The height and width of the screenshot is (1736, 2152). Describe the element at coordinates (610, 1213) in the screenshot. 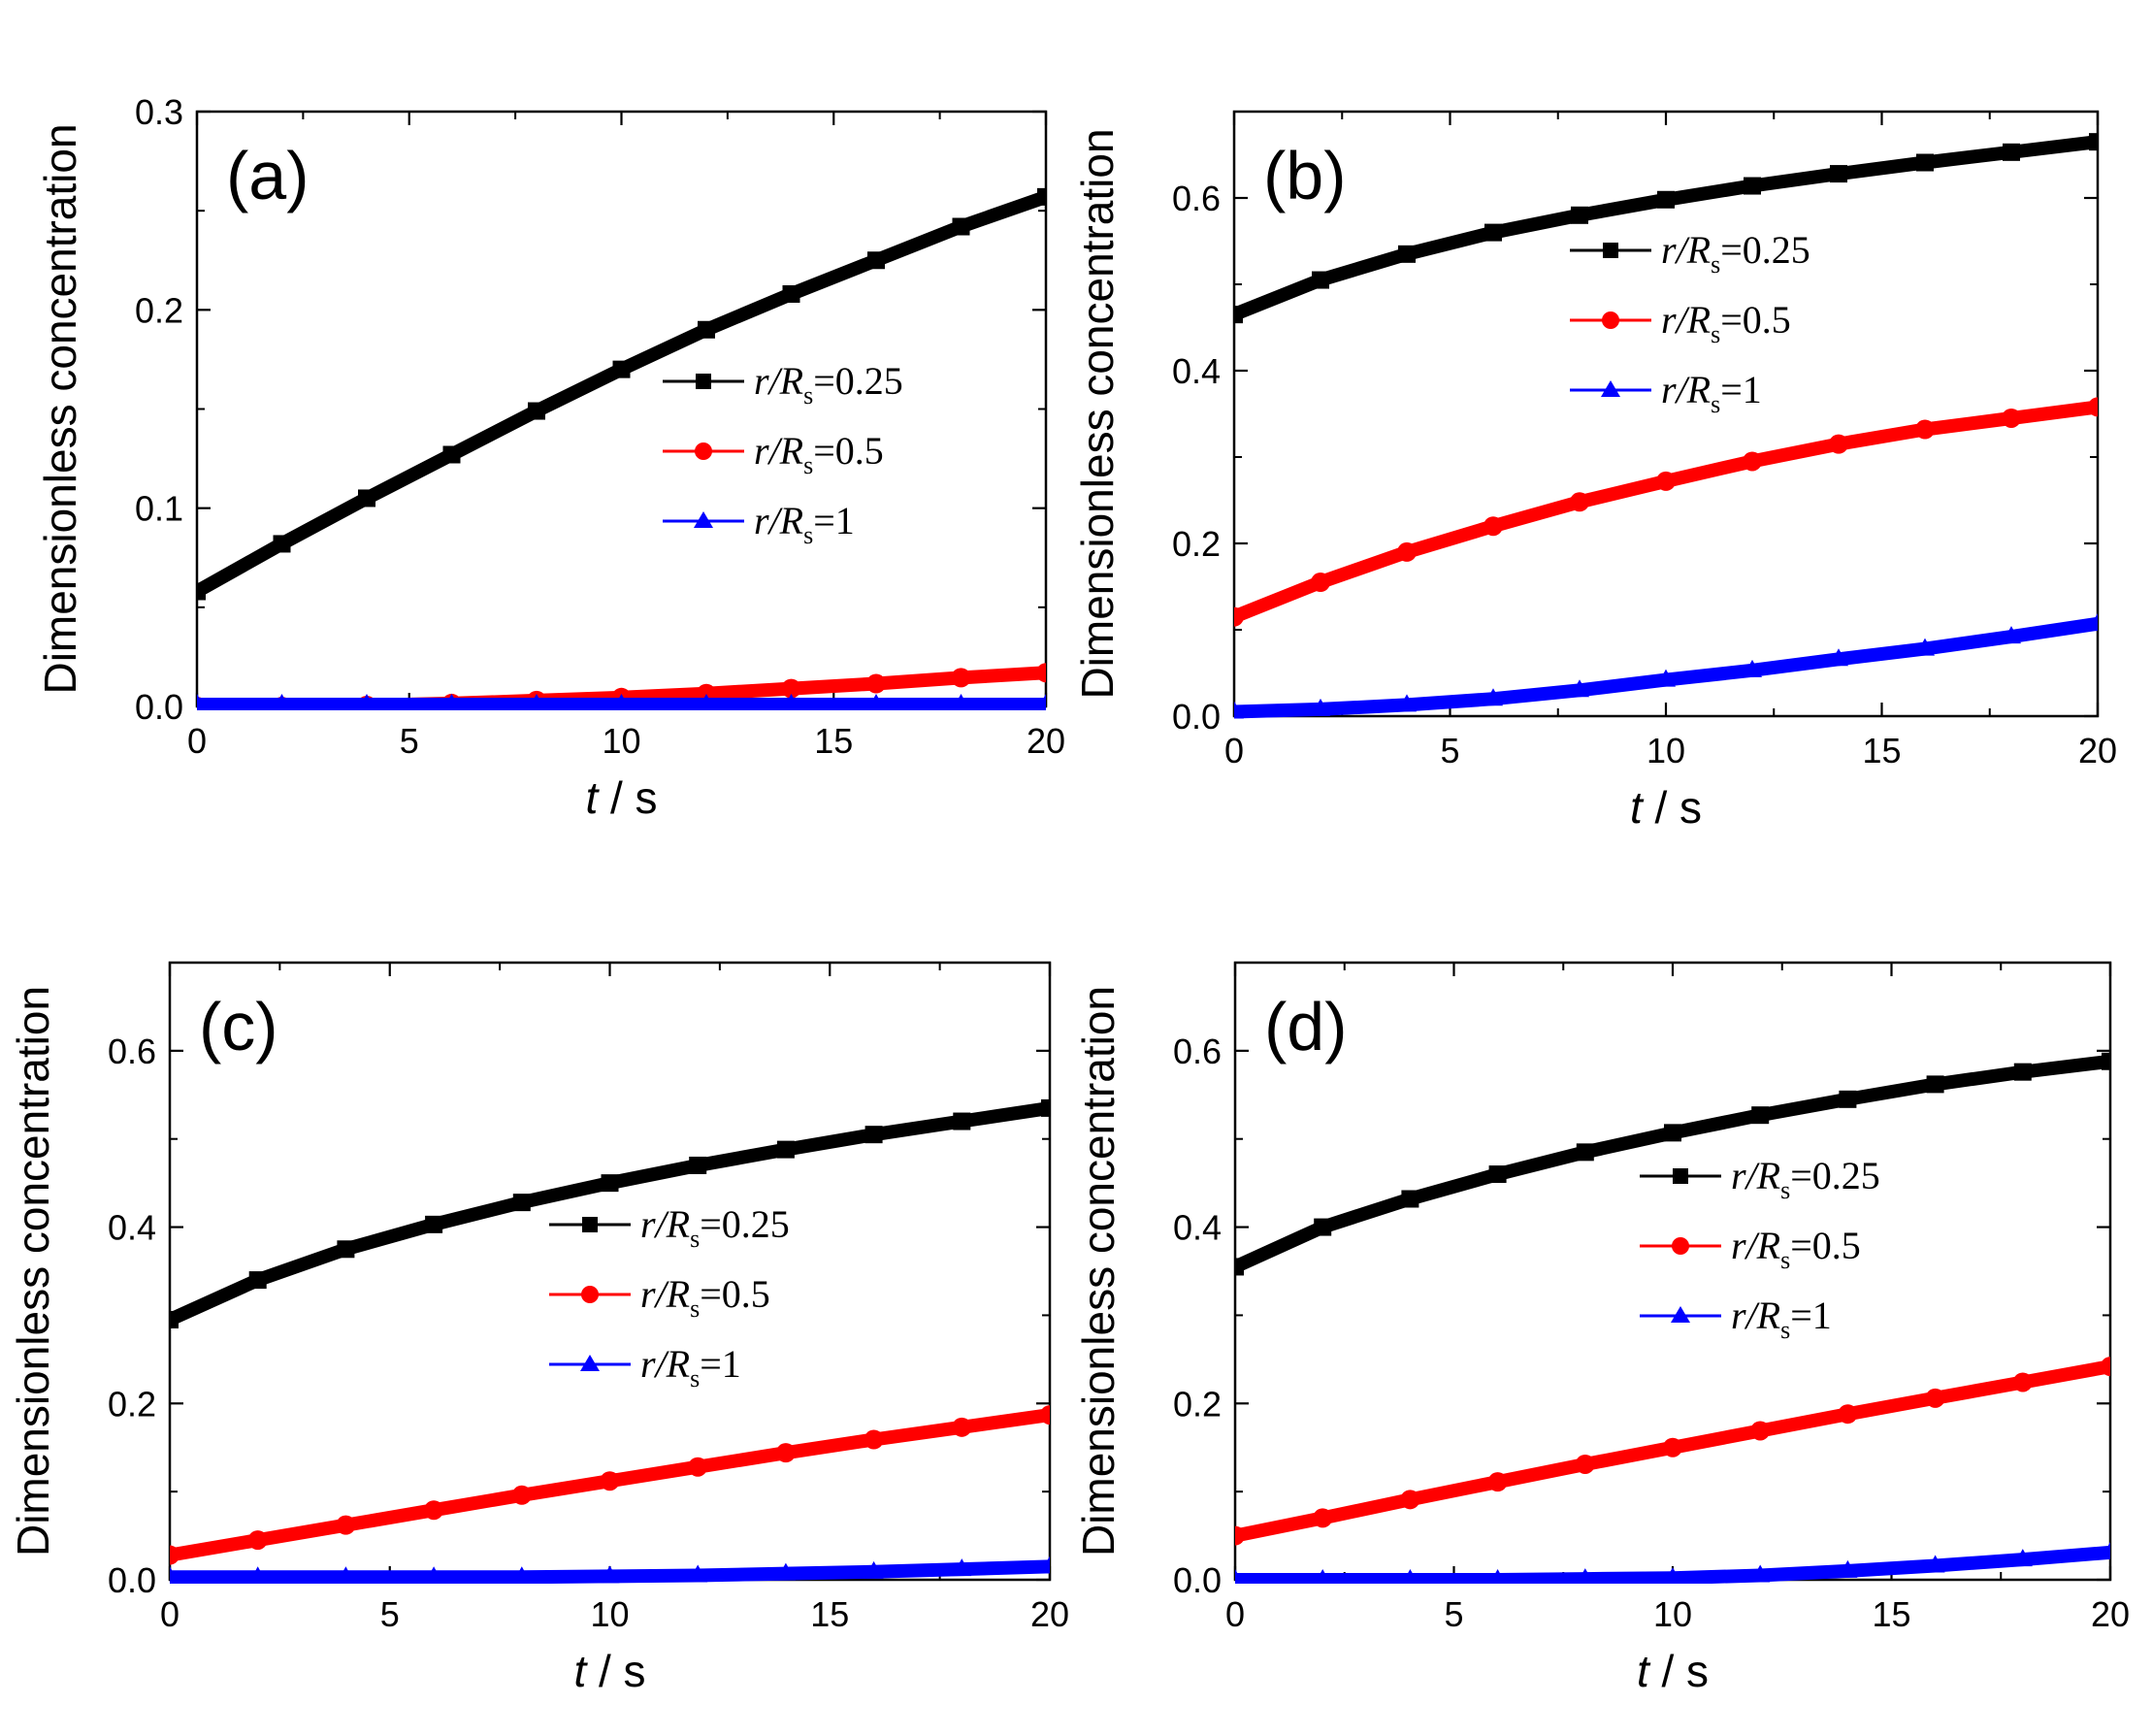

I see `series-line` at that location.